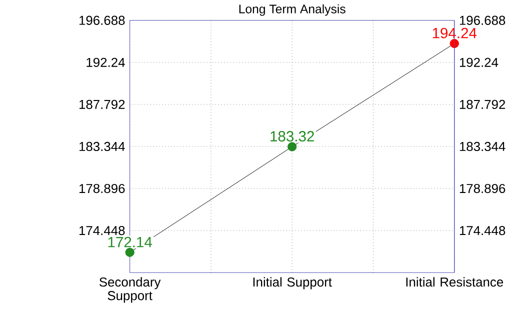 The width and height of the screenshot is (510, 310). I want to click on y-tick-label: 196.688, so click(102, 20).